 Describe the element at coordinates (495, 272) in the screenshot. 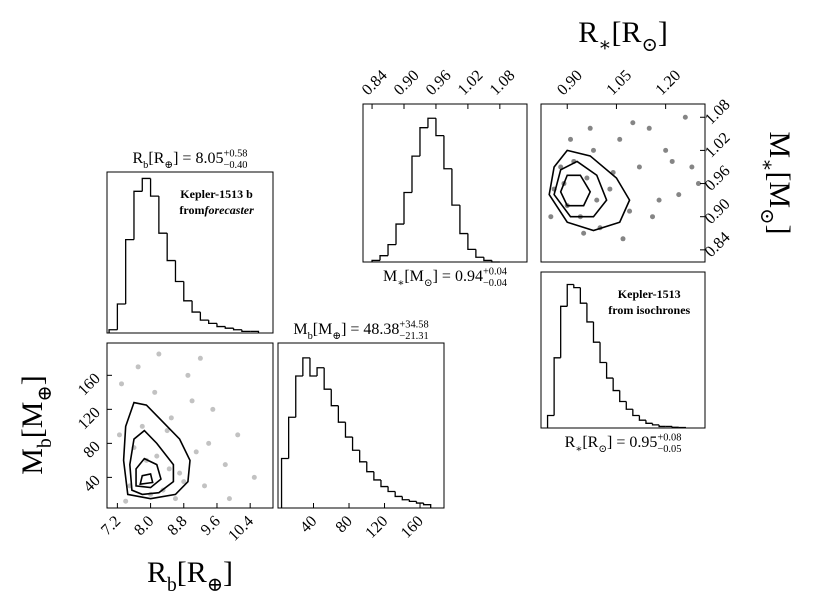

I see `panel-title: +0.04` at that location.